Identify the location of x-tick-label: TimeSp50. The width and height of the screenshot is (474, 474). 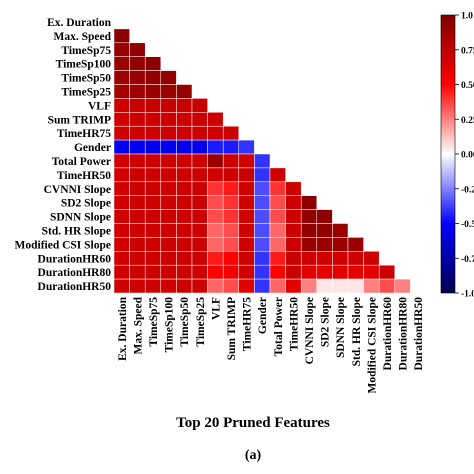
(185, 322).